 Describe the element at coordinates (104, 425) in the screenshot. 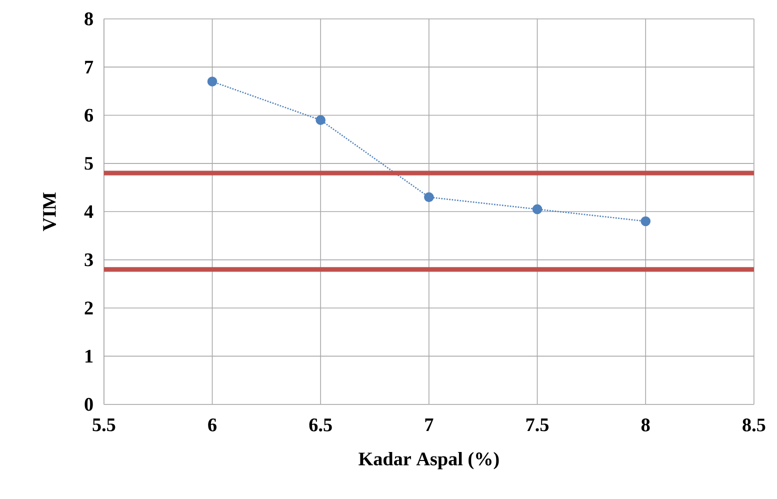

I see `x-tick-label: 5.5` at that location.